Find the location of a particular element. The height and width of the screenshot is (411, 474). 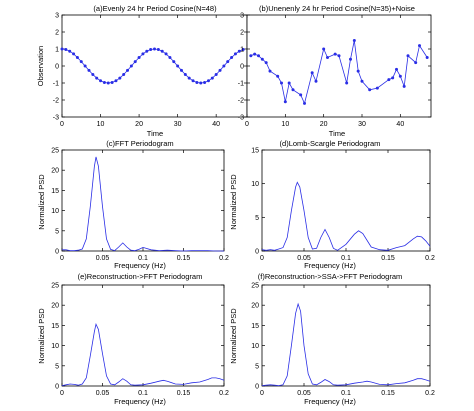

y-tick-label: -3 is located at coordinates (56, 118).